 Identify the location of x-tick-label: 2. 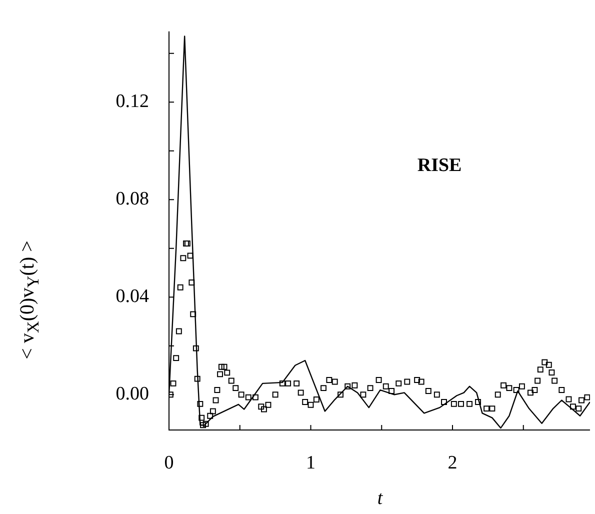
(453, 463).